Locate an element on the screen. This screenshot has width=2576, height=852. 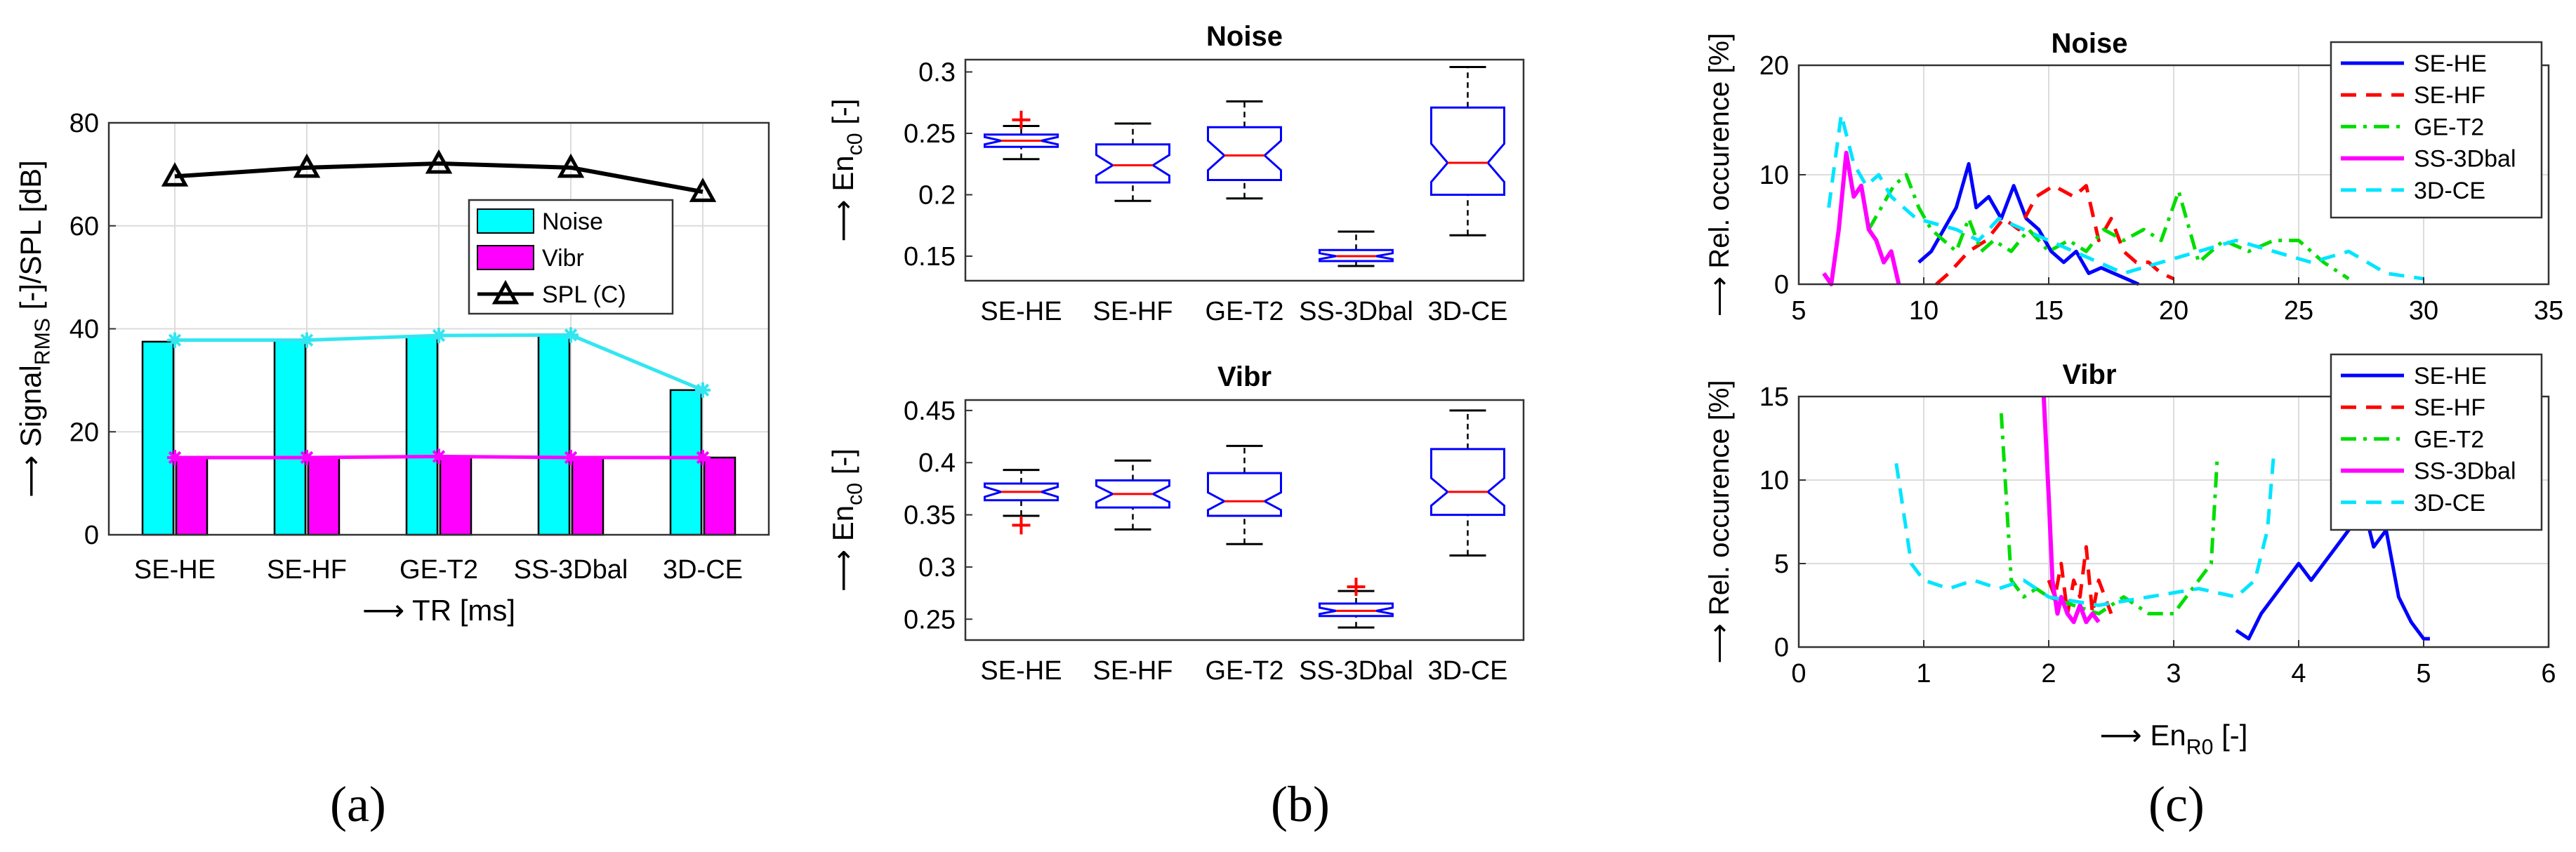
chart-c-vibr-xtick-label: 6 is located at coordinates (2548, 673).